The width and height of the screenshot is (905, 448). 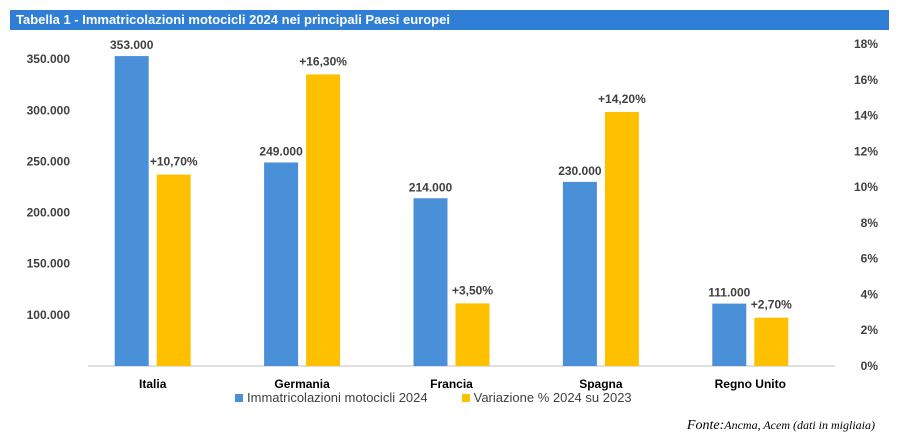 What do you see at coordinates (750, 384) in the screenshot?
I see `x-tick-label: Regno Unito` at bounding box center [750, 384].